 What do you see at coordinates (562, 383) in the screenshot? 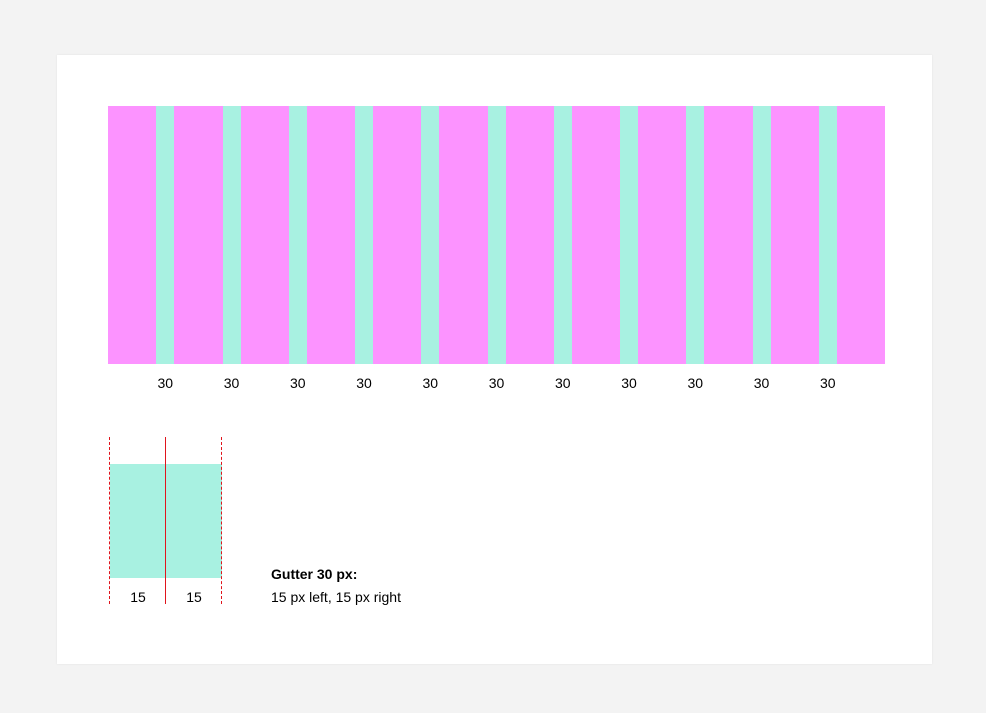
I see `gutter-label-7: 30` at bounding box center [562, 383].